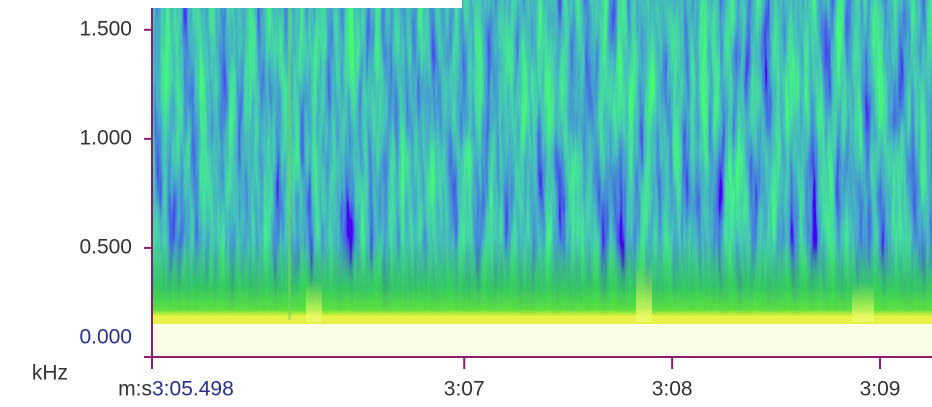 This screenshot has height=407, width=932. Describe the element at coordinates (672, 389) in the screenshot. I see `x-tick-label: 3:08` at that location.